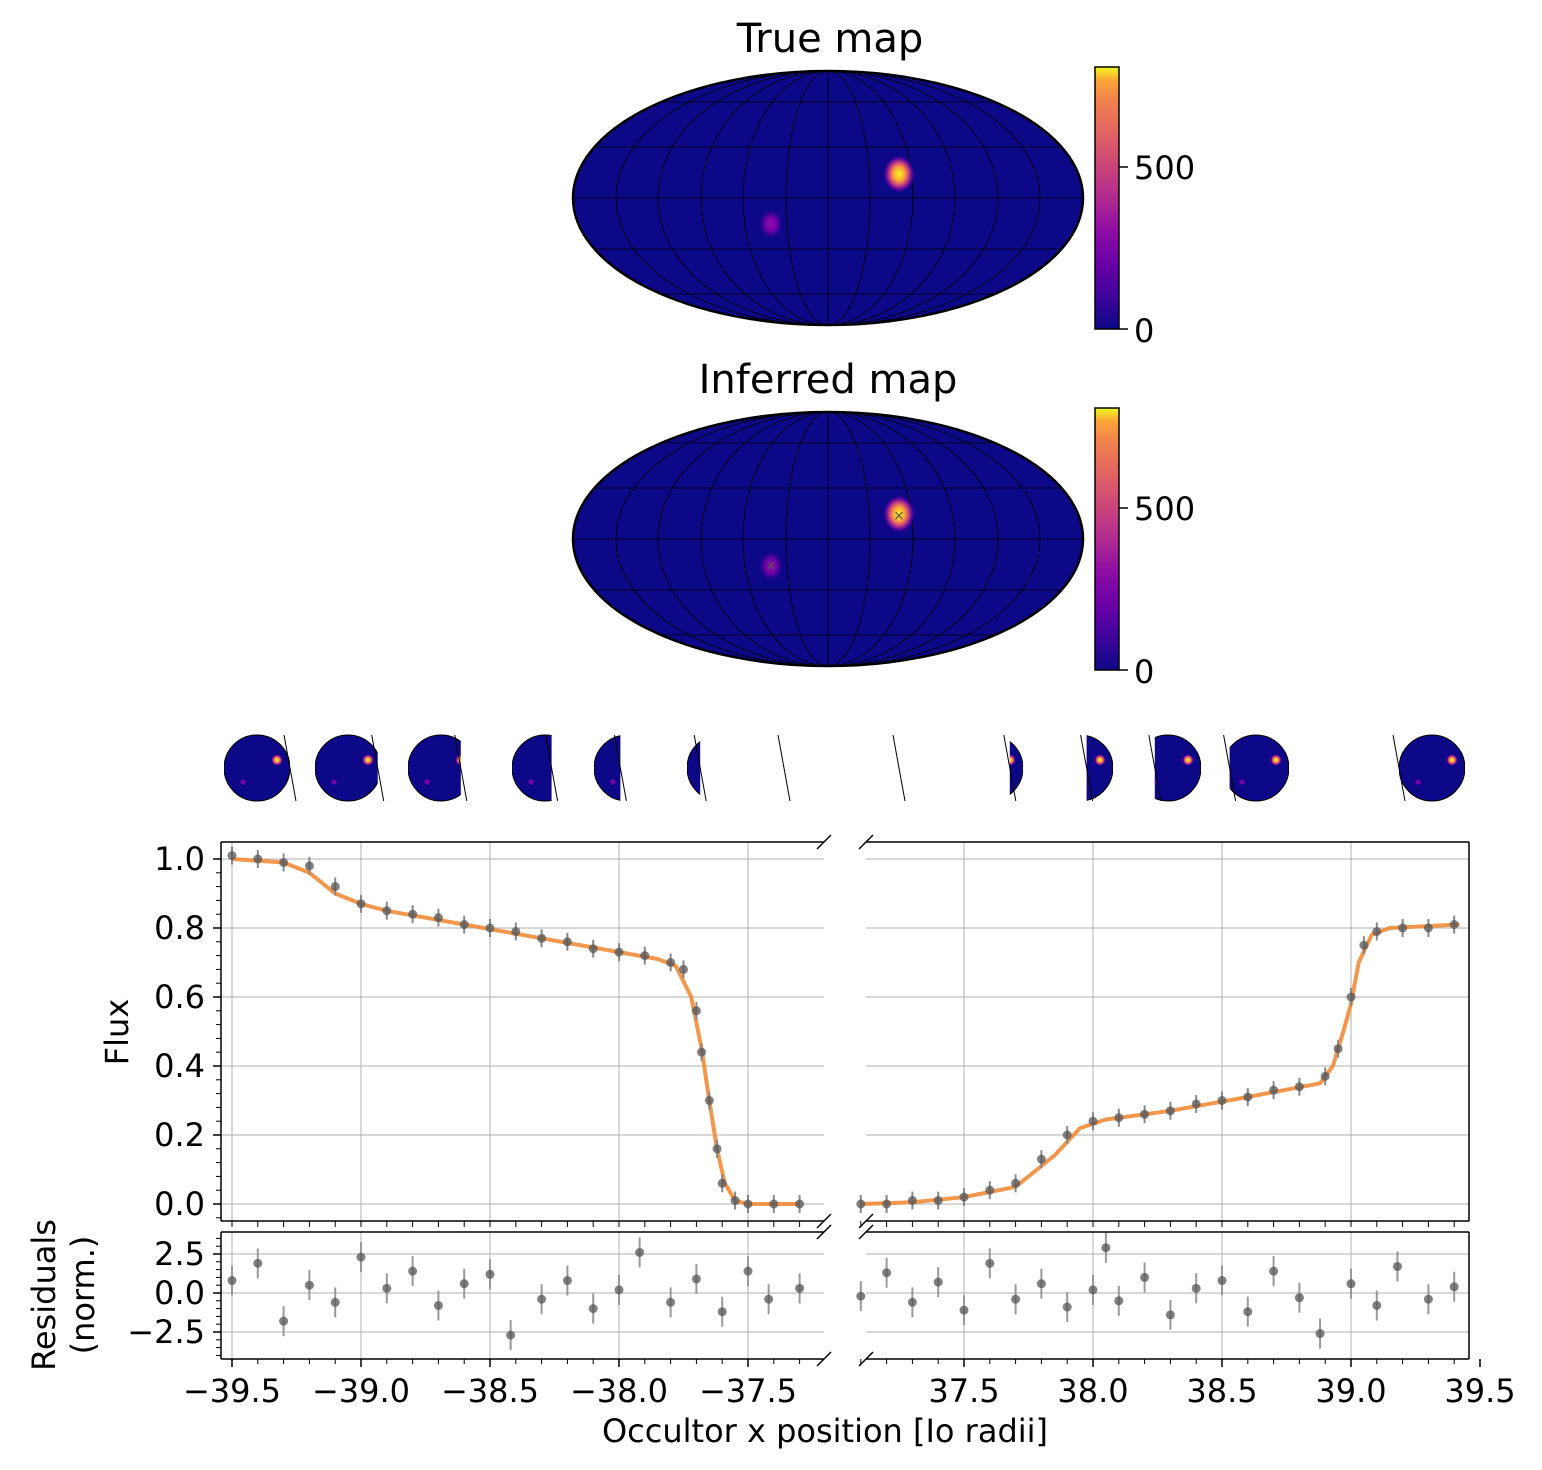  I want to click on x-tick-label: 39.5, so click(1479, 1391).